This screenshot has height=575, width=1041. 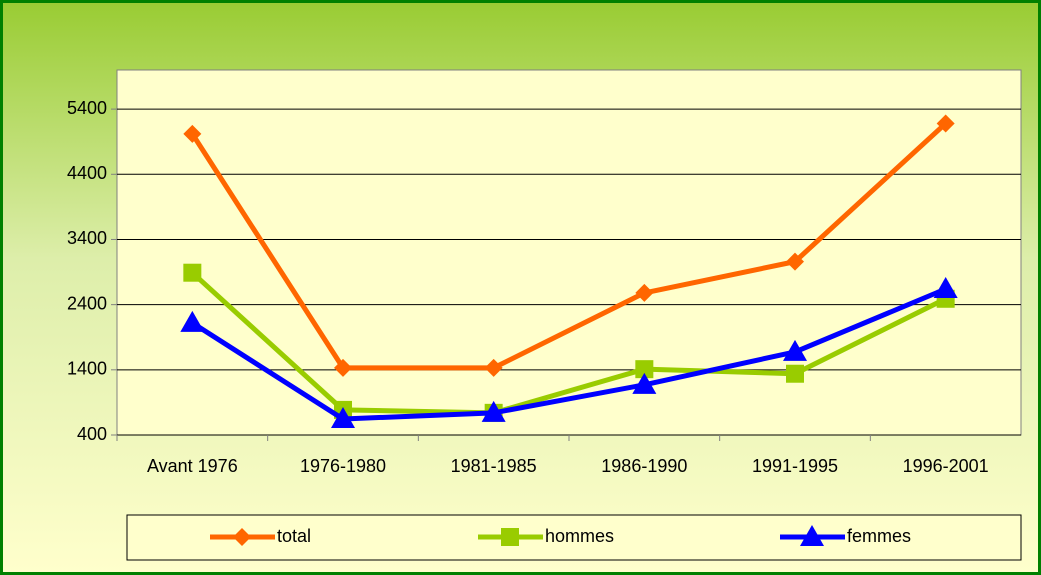 What do you see at coordinates (87, 238) in the screenshot?
I see `y-tick-label: 3400` at bounding box center [87, 238].